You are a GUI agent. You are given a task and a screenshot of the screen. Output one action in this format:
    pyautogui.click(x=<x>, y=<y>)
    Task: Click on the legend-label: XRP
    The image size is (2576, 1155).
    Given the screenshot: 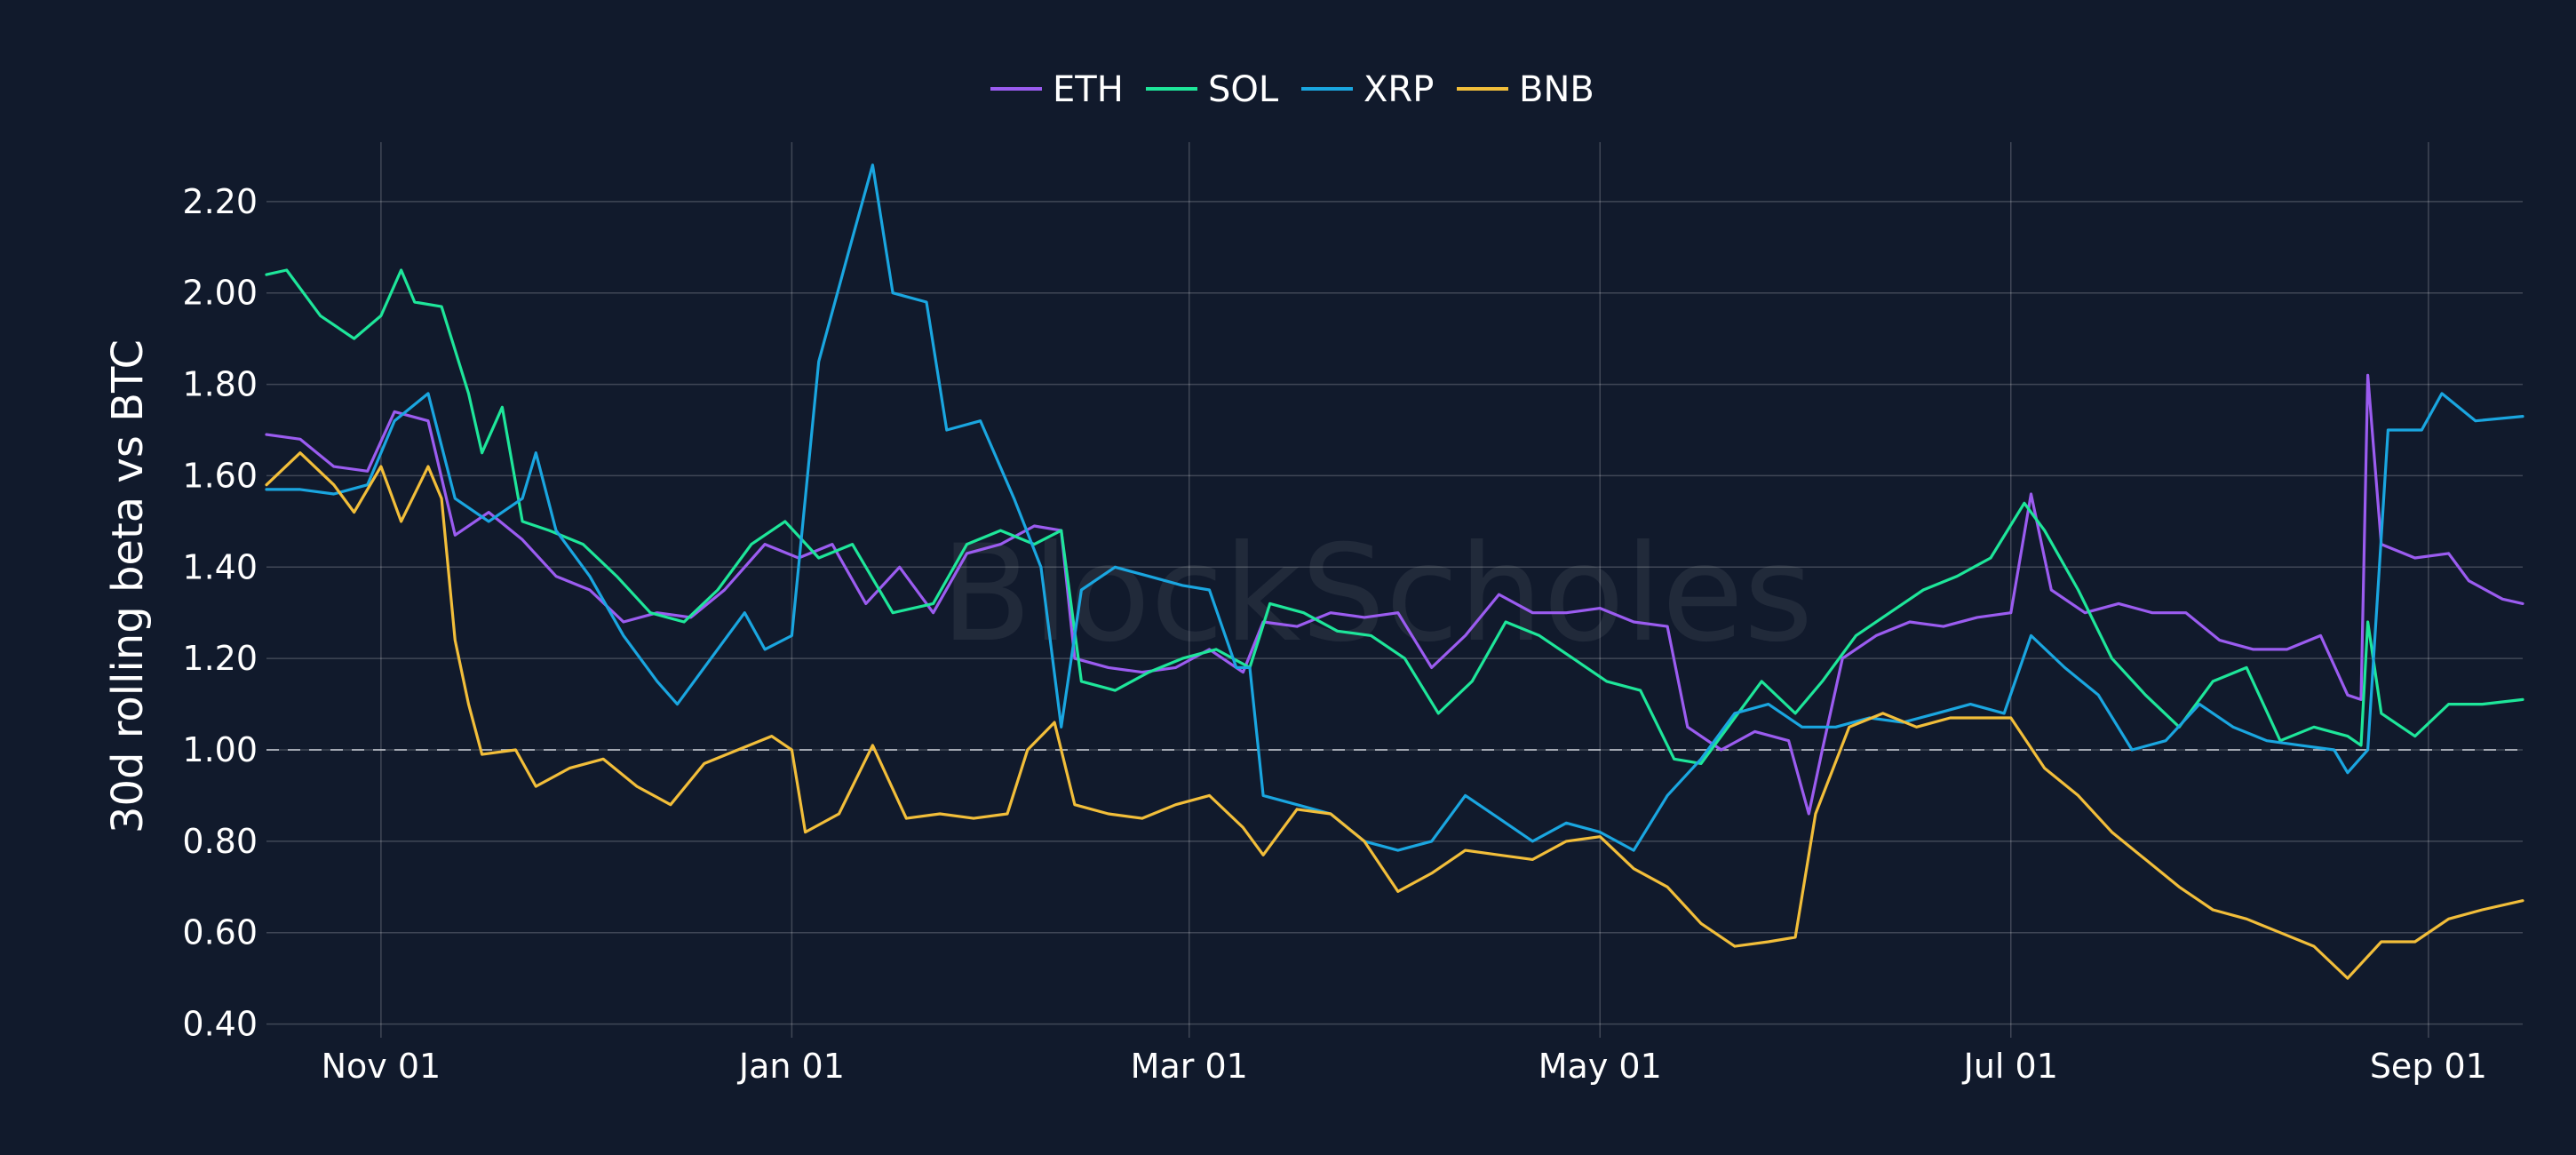 What is the action you would take?
    pyautogui.click(x=1399, y=89)
    